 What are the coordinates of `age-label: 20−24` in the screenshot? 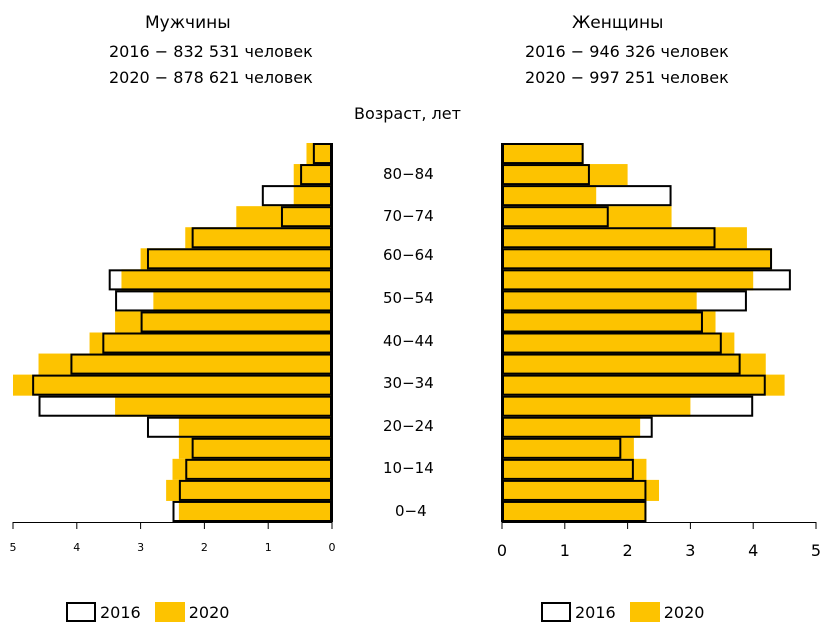 It's located at (408, 426).